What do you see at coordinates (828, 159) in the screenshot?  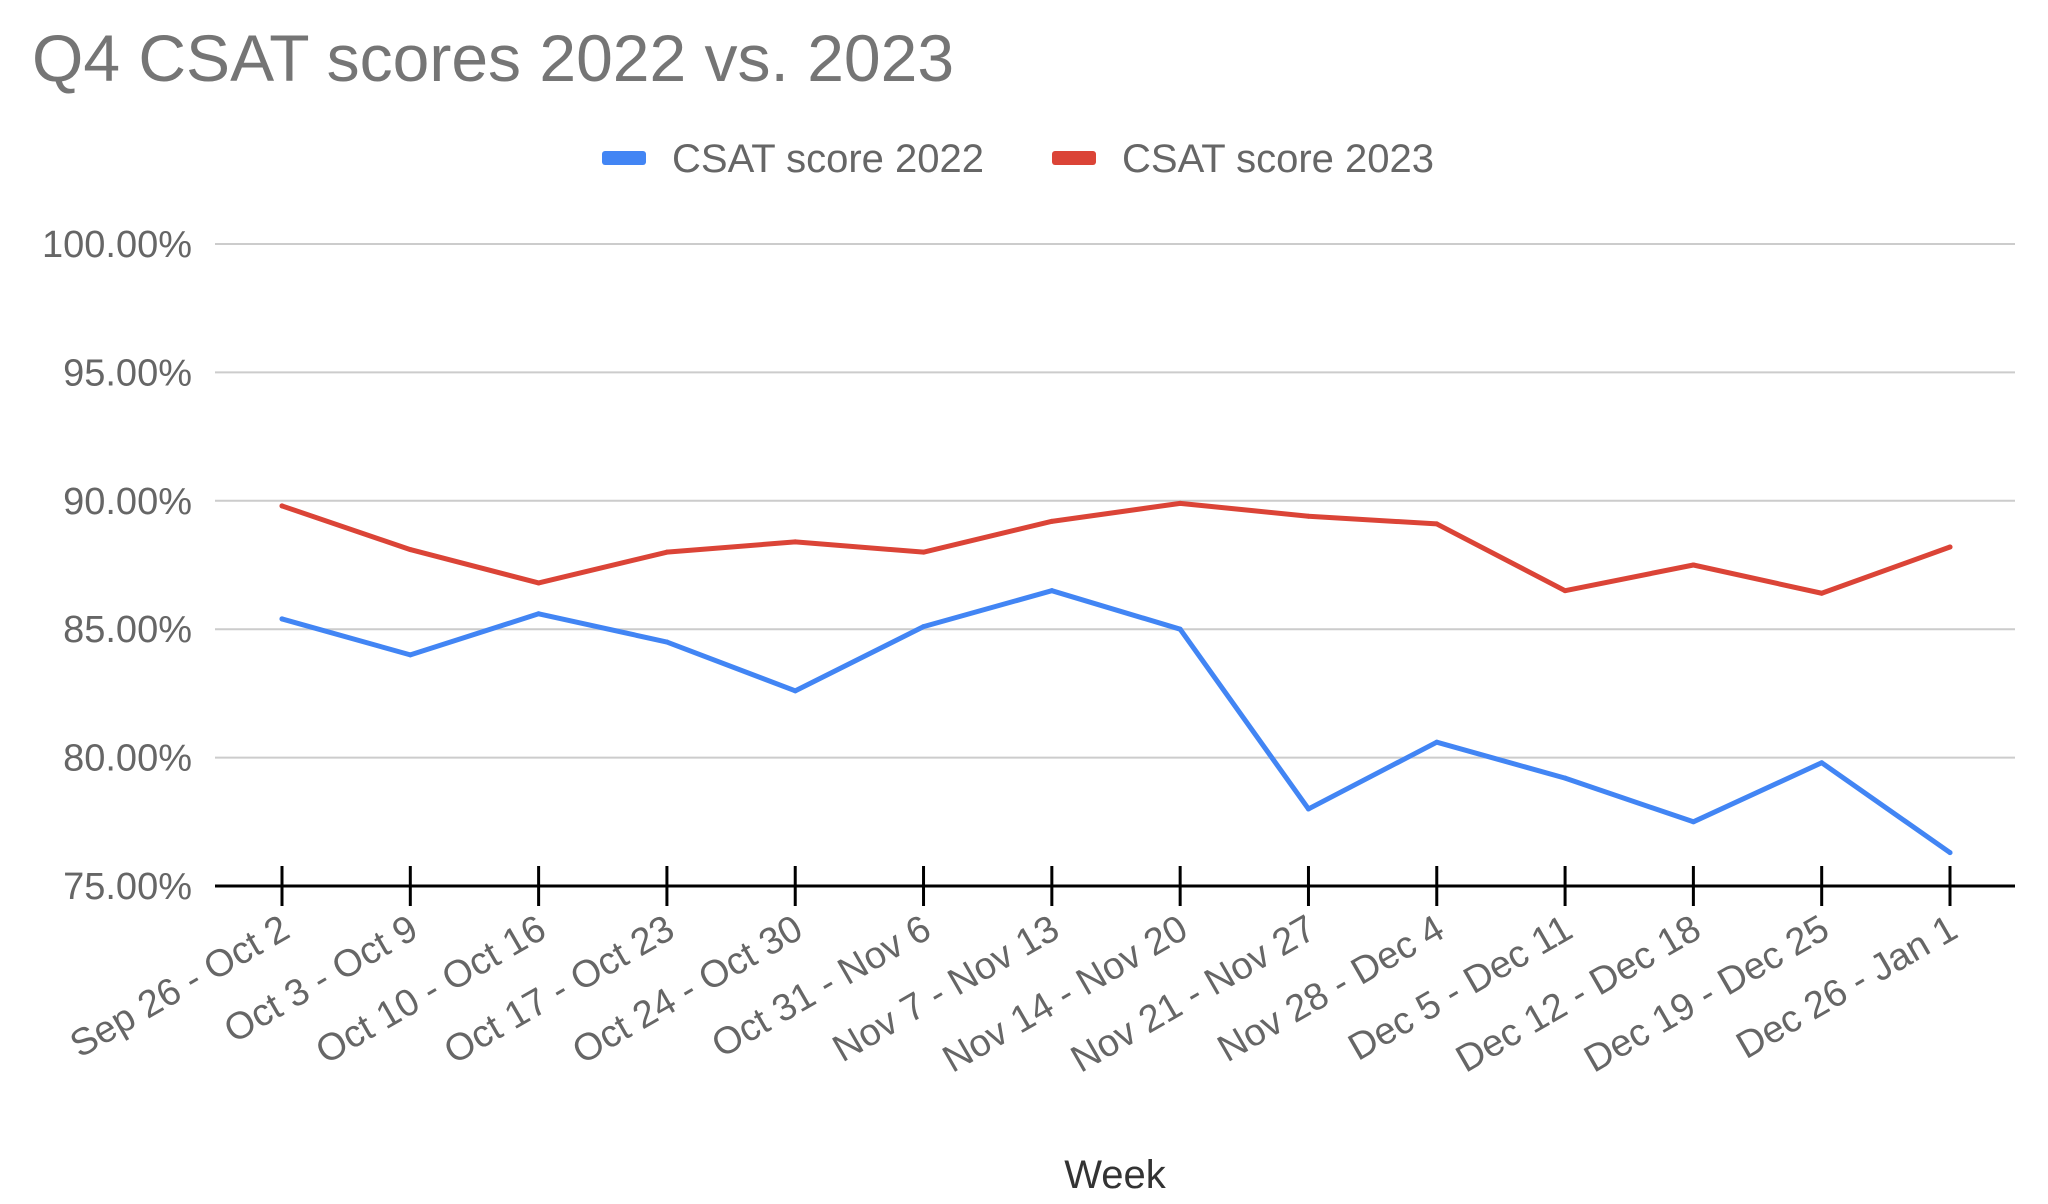 I see `legend-label-1: CSAT score 2022` at bounding box center [828, 159].